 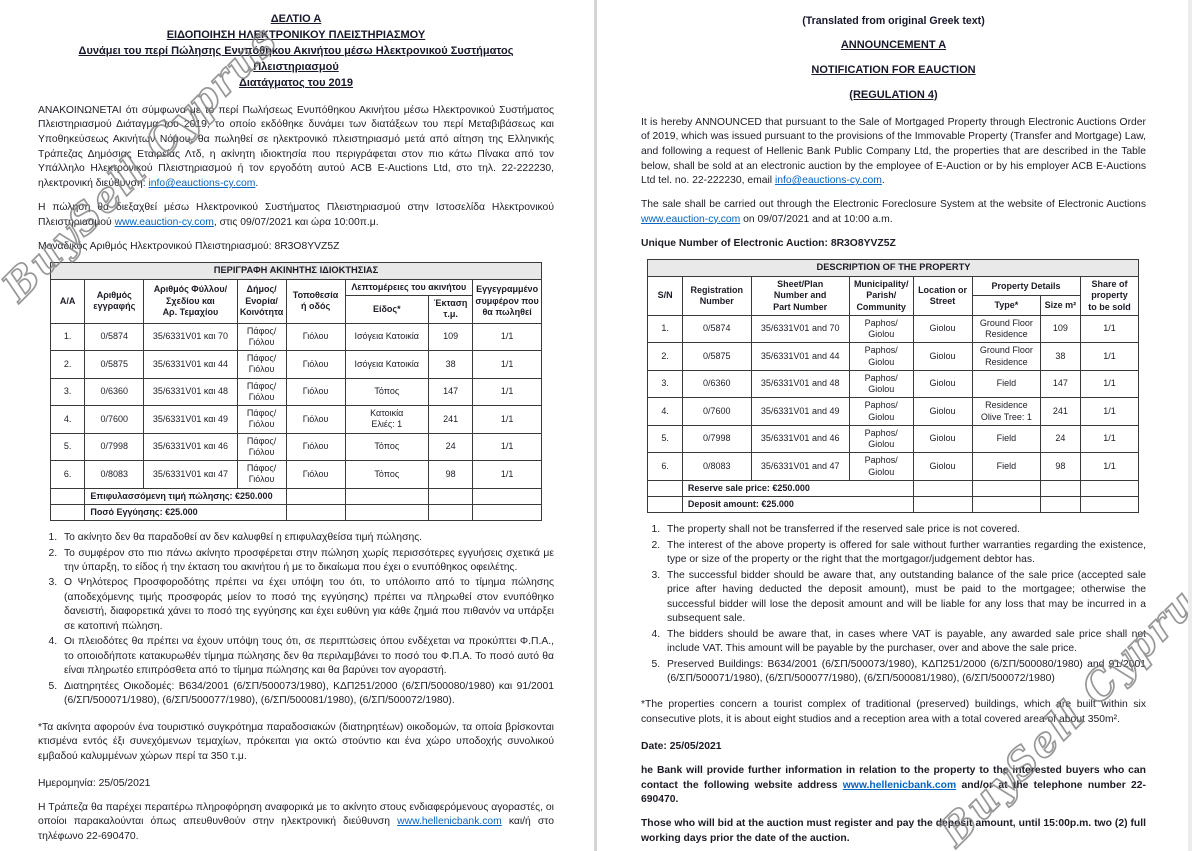 What do you see at coordinates (800, 466) in the screenshot?
I see `table-cell: 35/6331V01 and 47` at bounding box center [800, 466].